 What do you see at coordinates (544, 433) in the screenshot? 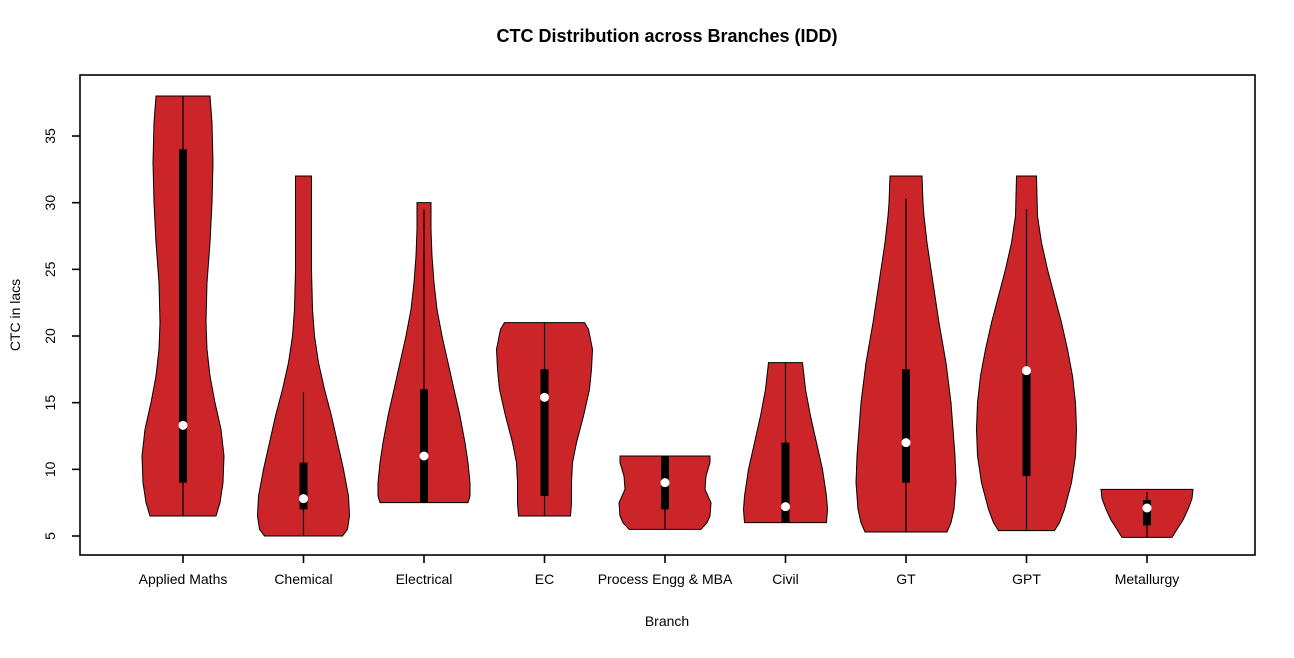
I see `iqr-box-ec` at bounding box center [544, 433].